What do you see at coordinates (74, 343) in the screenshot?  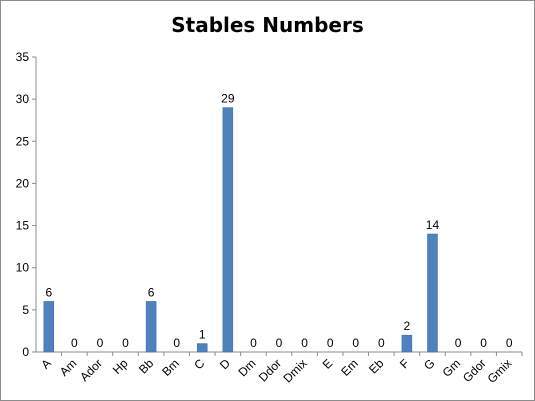 I see `data-label-Am: 0` at bounding box center [74, 343].